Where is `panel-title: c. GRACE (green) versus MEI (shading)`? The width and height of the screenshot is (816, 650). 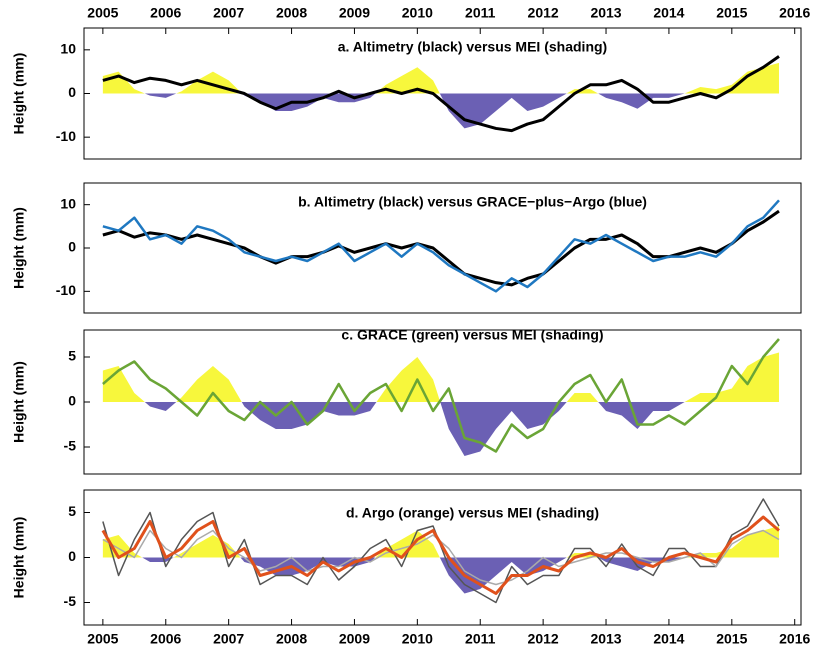
panel-title: c. GRACE (green) versus MEI (shading) is located at coordinates (472, 335).